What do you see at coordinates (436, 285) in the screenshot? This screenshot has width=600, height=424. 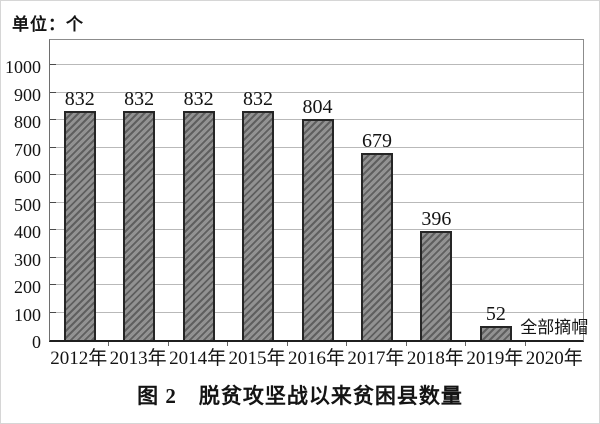 I see `bar-2018年` at bounding box center [436, 285].